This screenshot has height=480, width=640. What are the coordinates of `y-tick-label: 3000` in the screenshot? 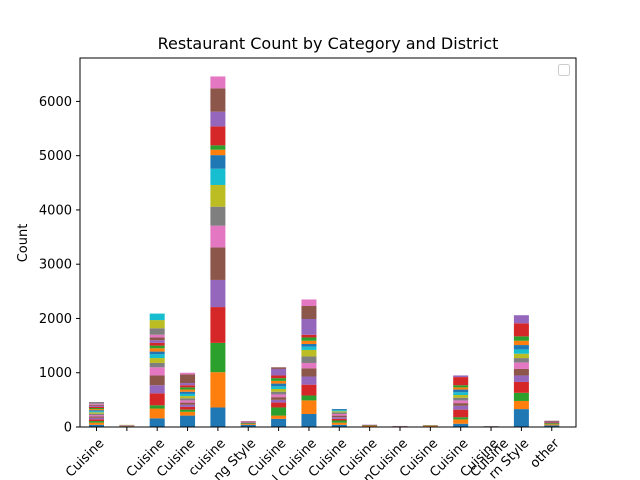 It's located at (55, 265).